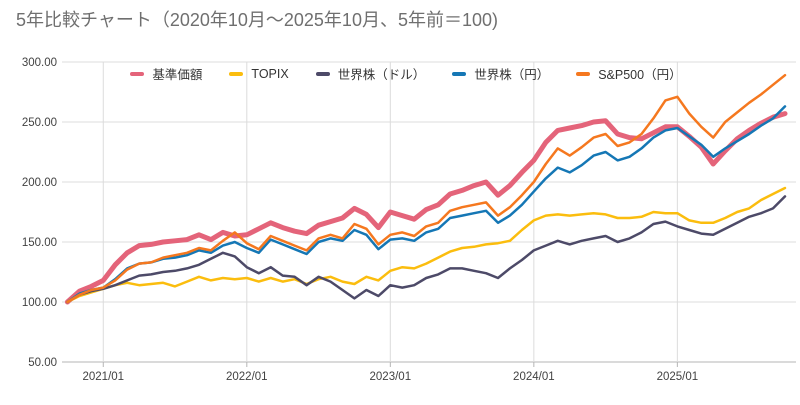 The image size is (800, 405). What do you see at coordinates (459, 73) in the screenshot?
I see `legend-swatch-world-jpy` at bounding box center [459, 73].